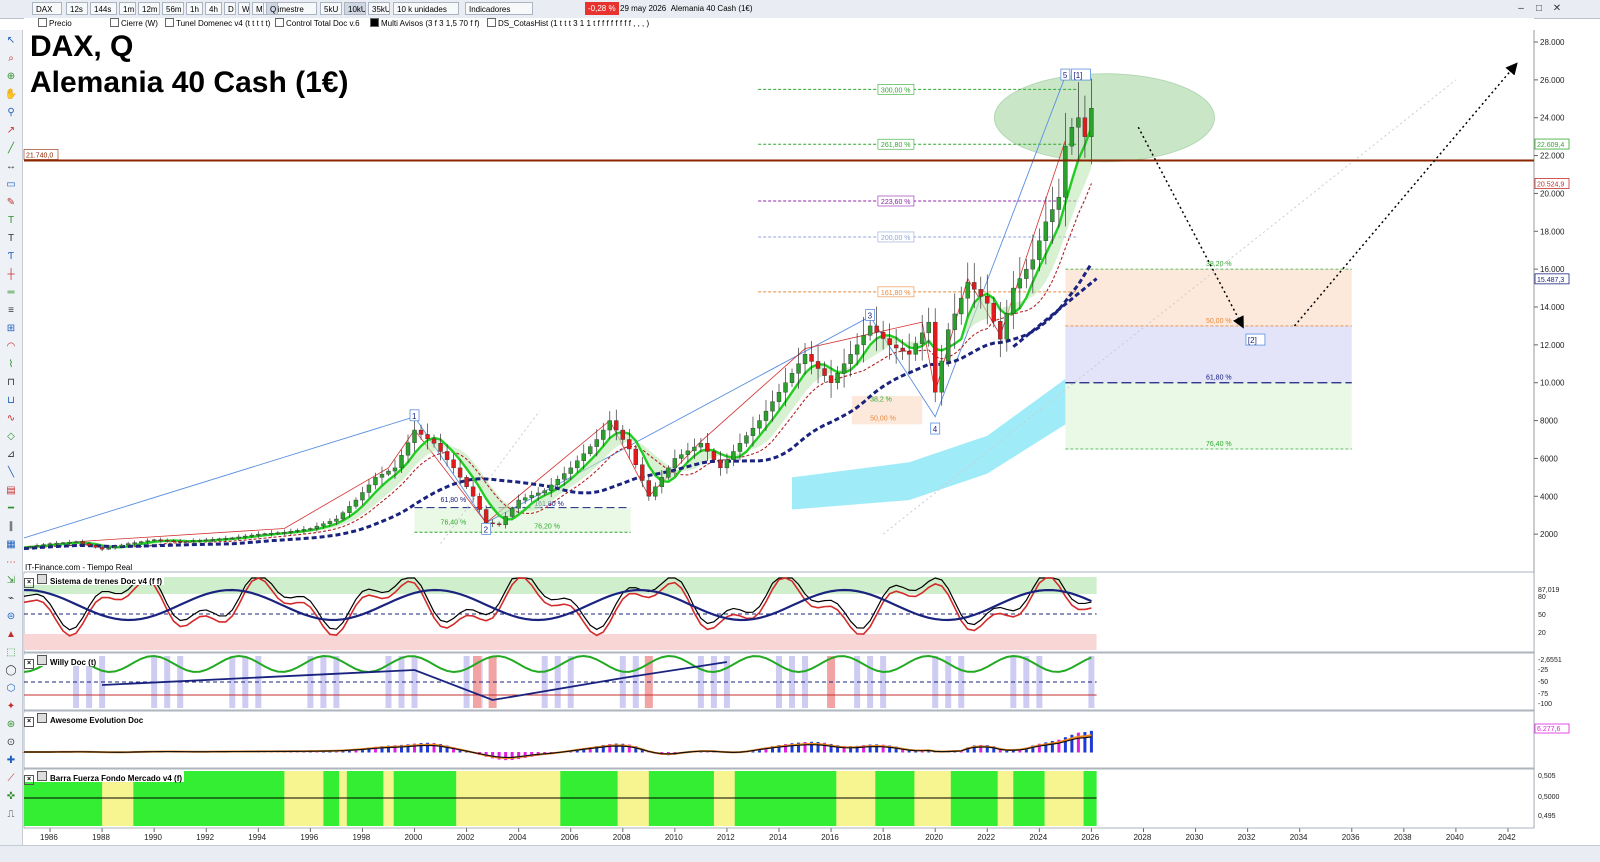 The width and height of the screenshot is (1600, 862). I want to click on drawing-tool-icon: ▤, so click(11, 490).